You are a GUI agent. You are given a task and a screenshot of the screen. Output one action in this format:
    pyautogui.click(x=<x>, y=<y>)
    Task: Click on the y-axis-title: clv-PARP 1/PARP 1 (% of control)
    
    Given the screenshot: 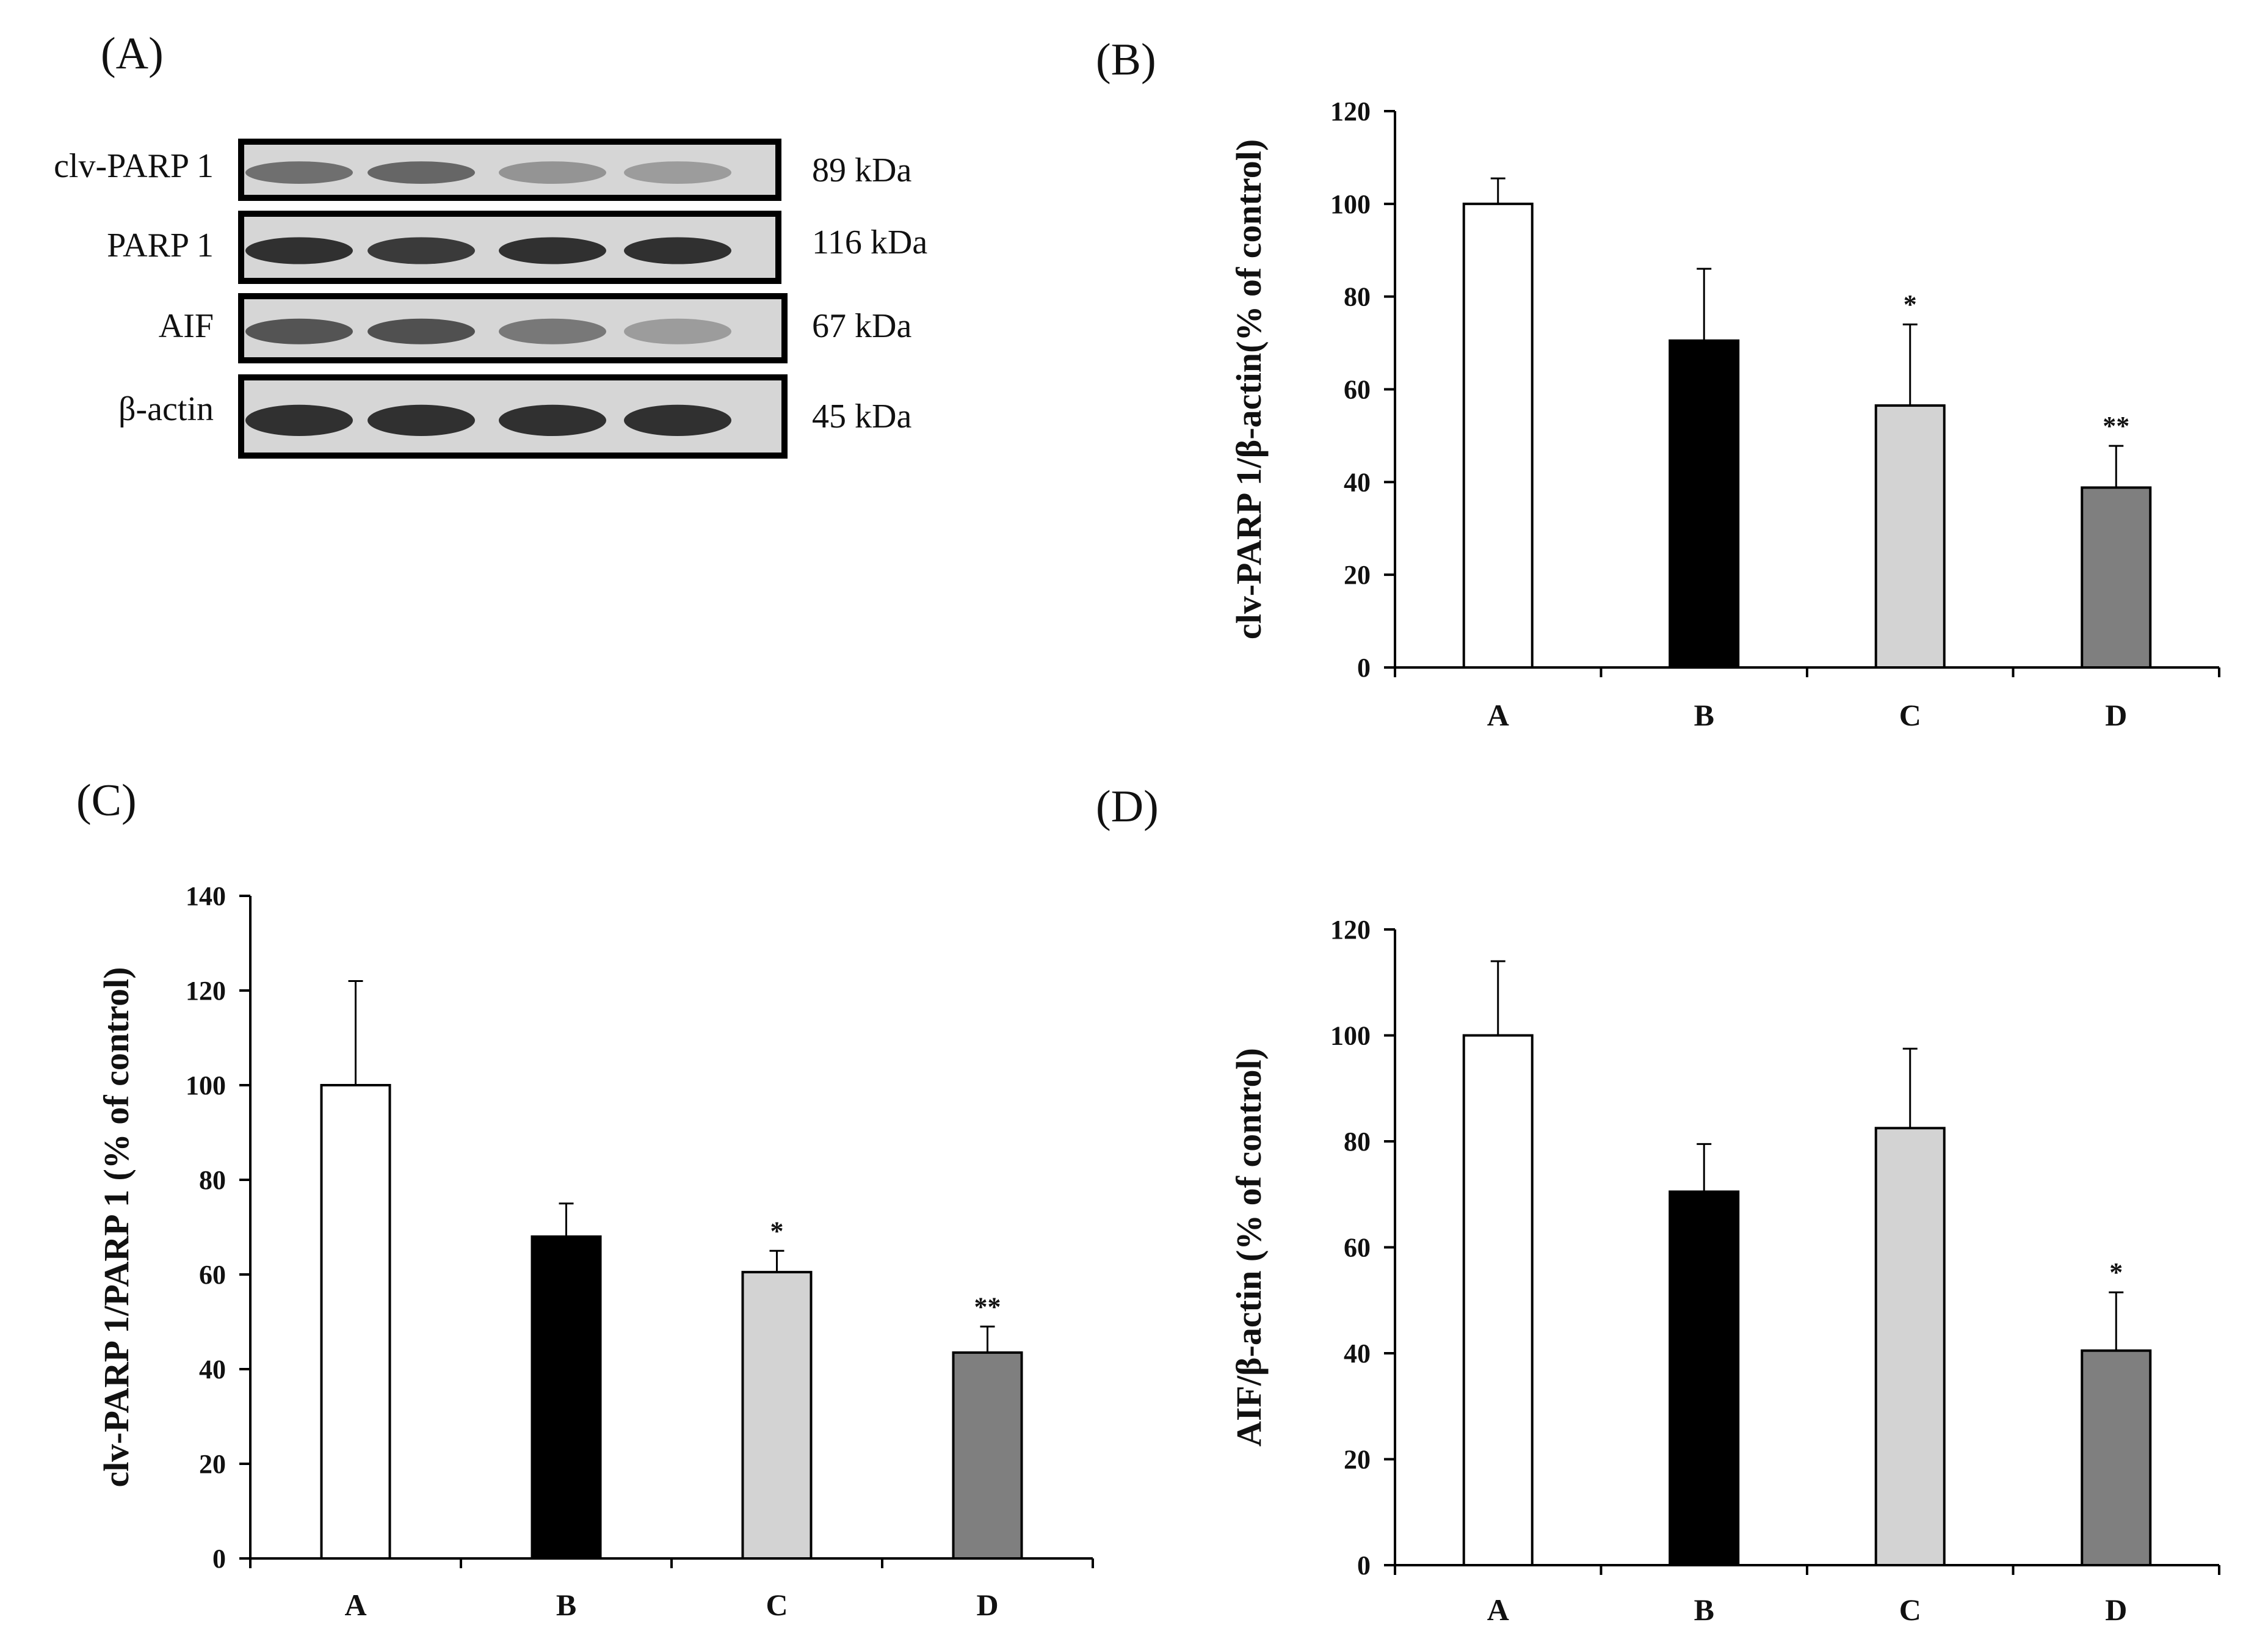 What is the action you would take?
    pyautogui.click(x=116, y=1227)
    